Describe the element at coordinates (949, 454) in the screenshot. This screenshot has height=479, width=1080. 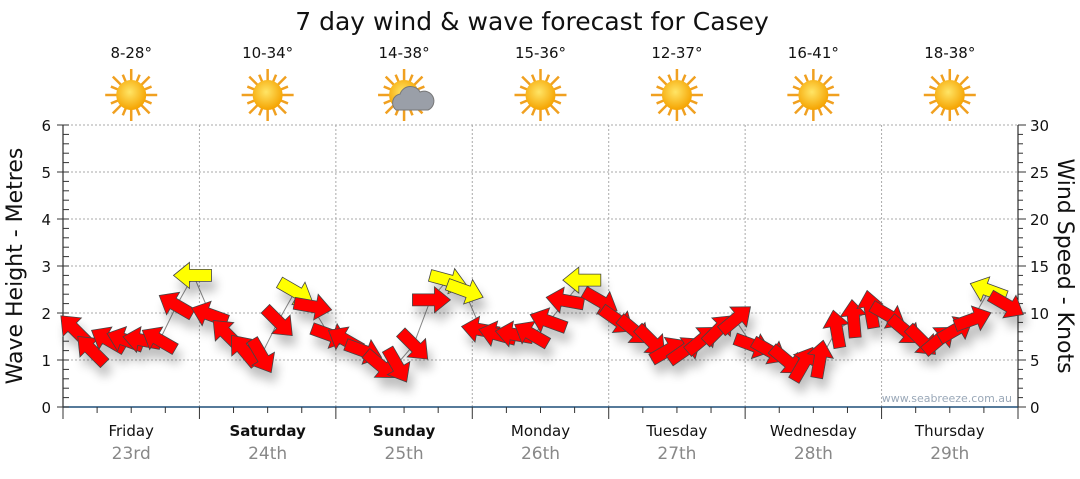
I see `day-date: 29th` at that location.